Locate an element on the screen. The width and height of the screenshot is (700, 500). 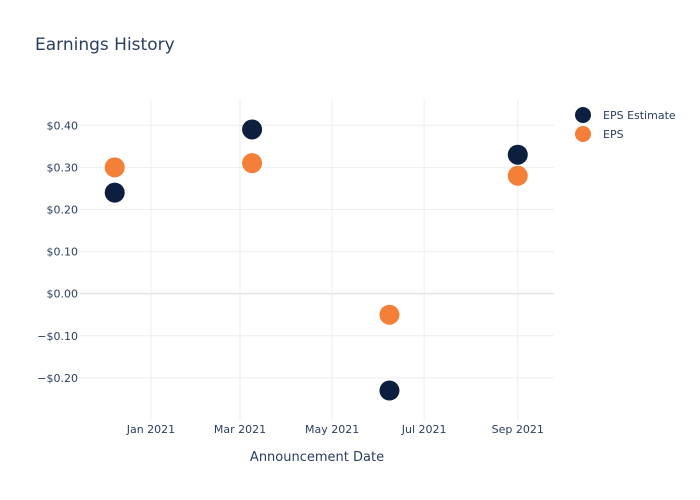
x-axis-ticks: Jan 2021 Mar 2021 May 2021 Jul 2021 Sep 2021 is located at coordinates (335, 429).